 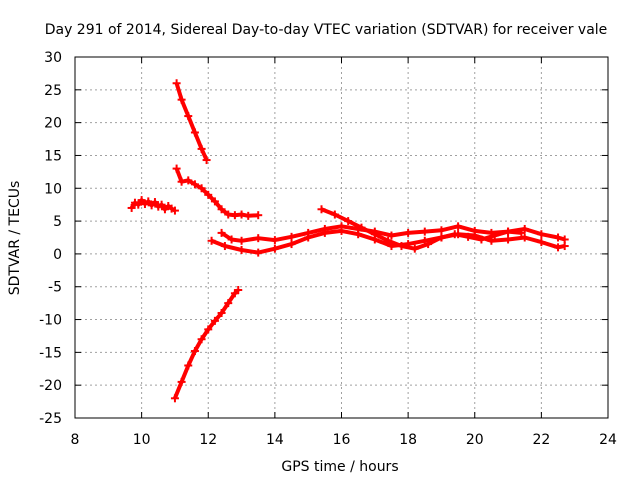 What do you see at coordinates (50, 419) in the screenshot?
I see `y-tick-label: -25` at bounding box center [50, 419].